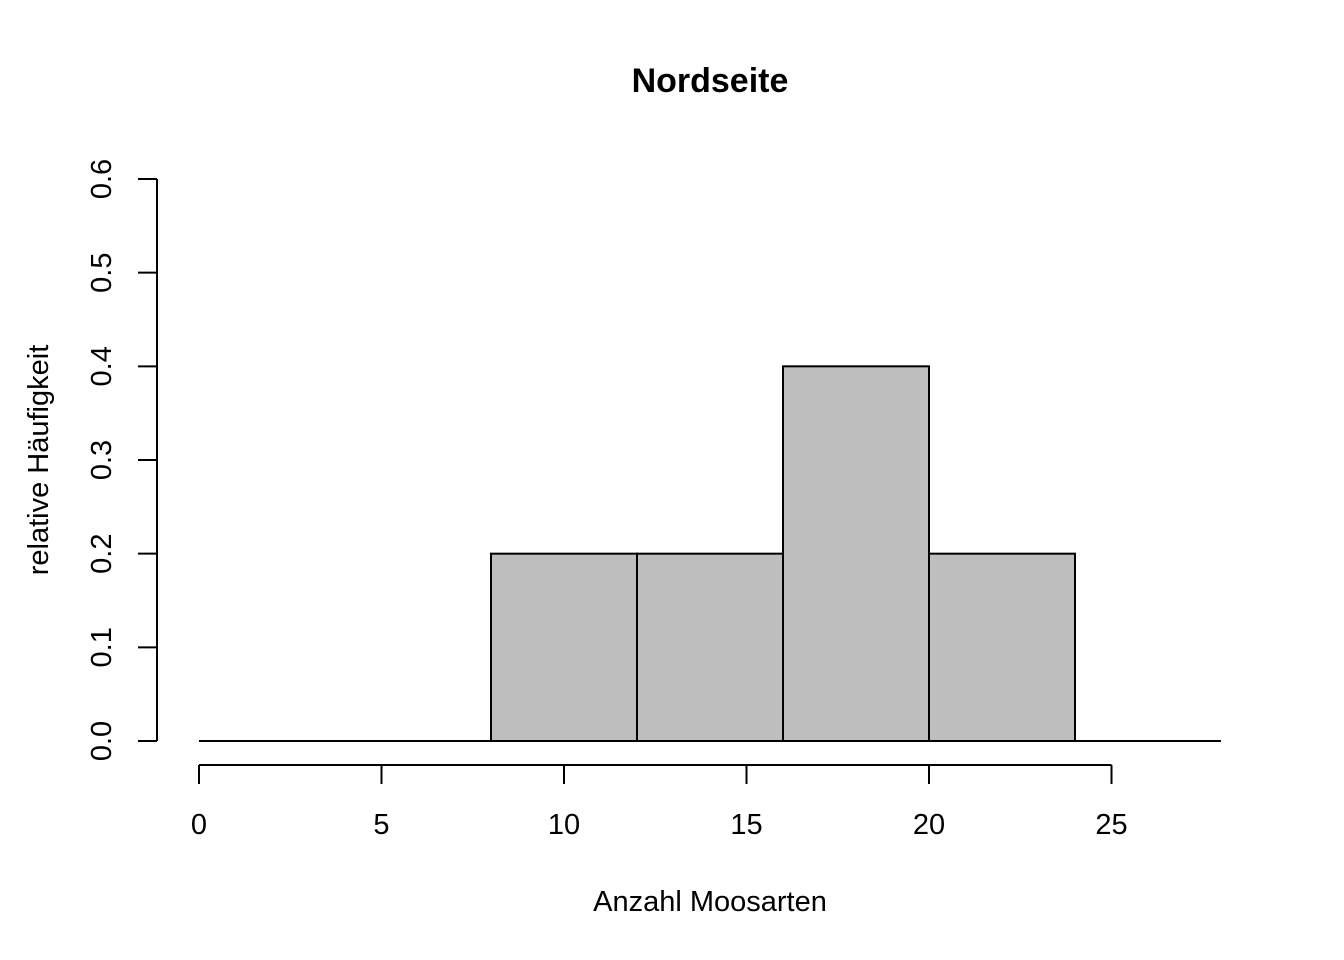  Describe the element at coordinates (122, 460) in the screenshot. I see `y-axis: 0.0 0.1 0.2 0.3 0.4 0.5 0.6` at that location.